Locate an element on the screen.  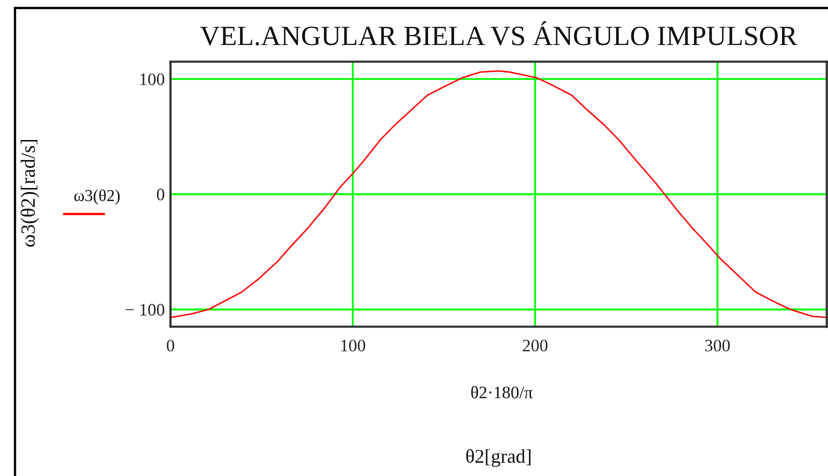
y-axis-title: ω3(θ2)[rad/s] is located at coordinates (29, 193).